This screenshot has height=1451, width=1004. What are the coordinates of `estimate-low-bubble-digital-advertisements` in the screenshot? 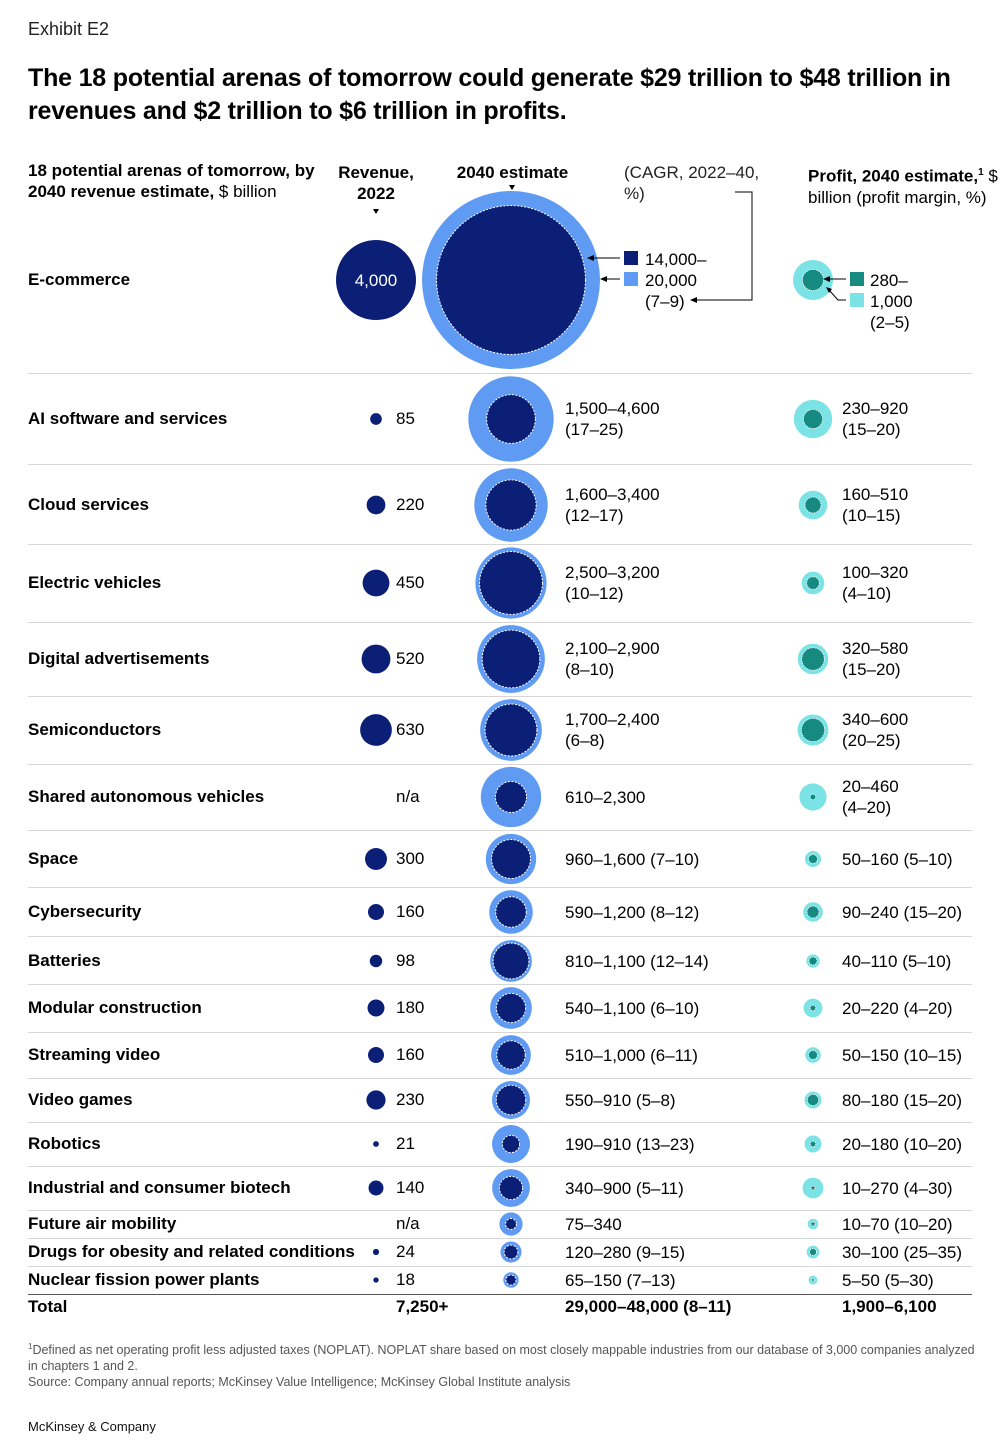 It's located at (511, 659).